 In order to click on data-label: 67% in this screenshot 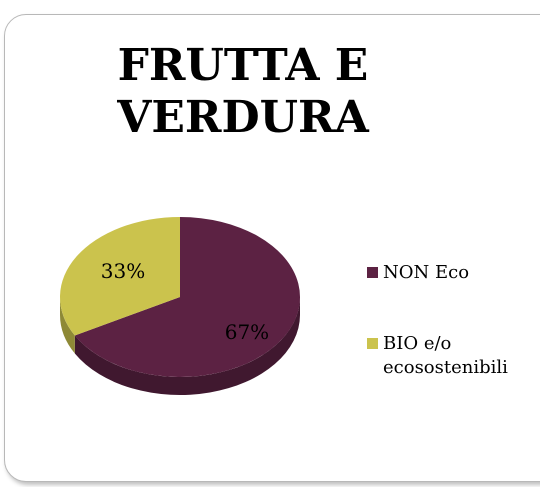, I will do `click(247, 332)`.